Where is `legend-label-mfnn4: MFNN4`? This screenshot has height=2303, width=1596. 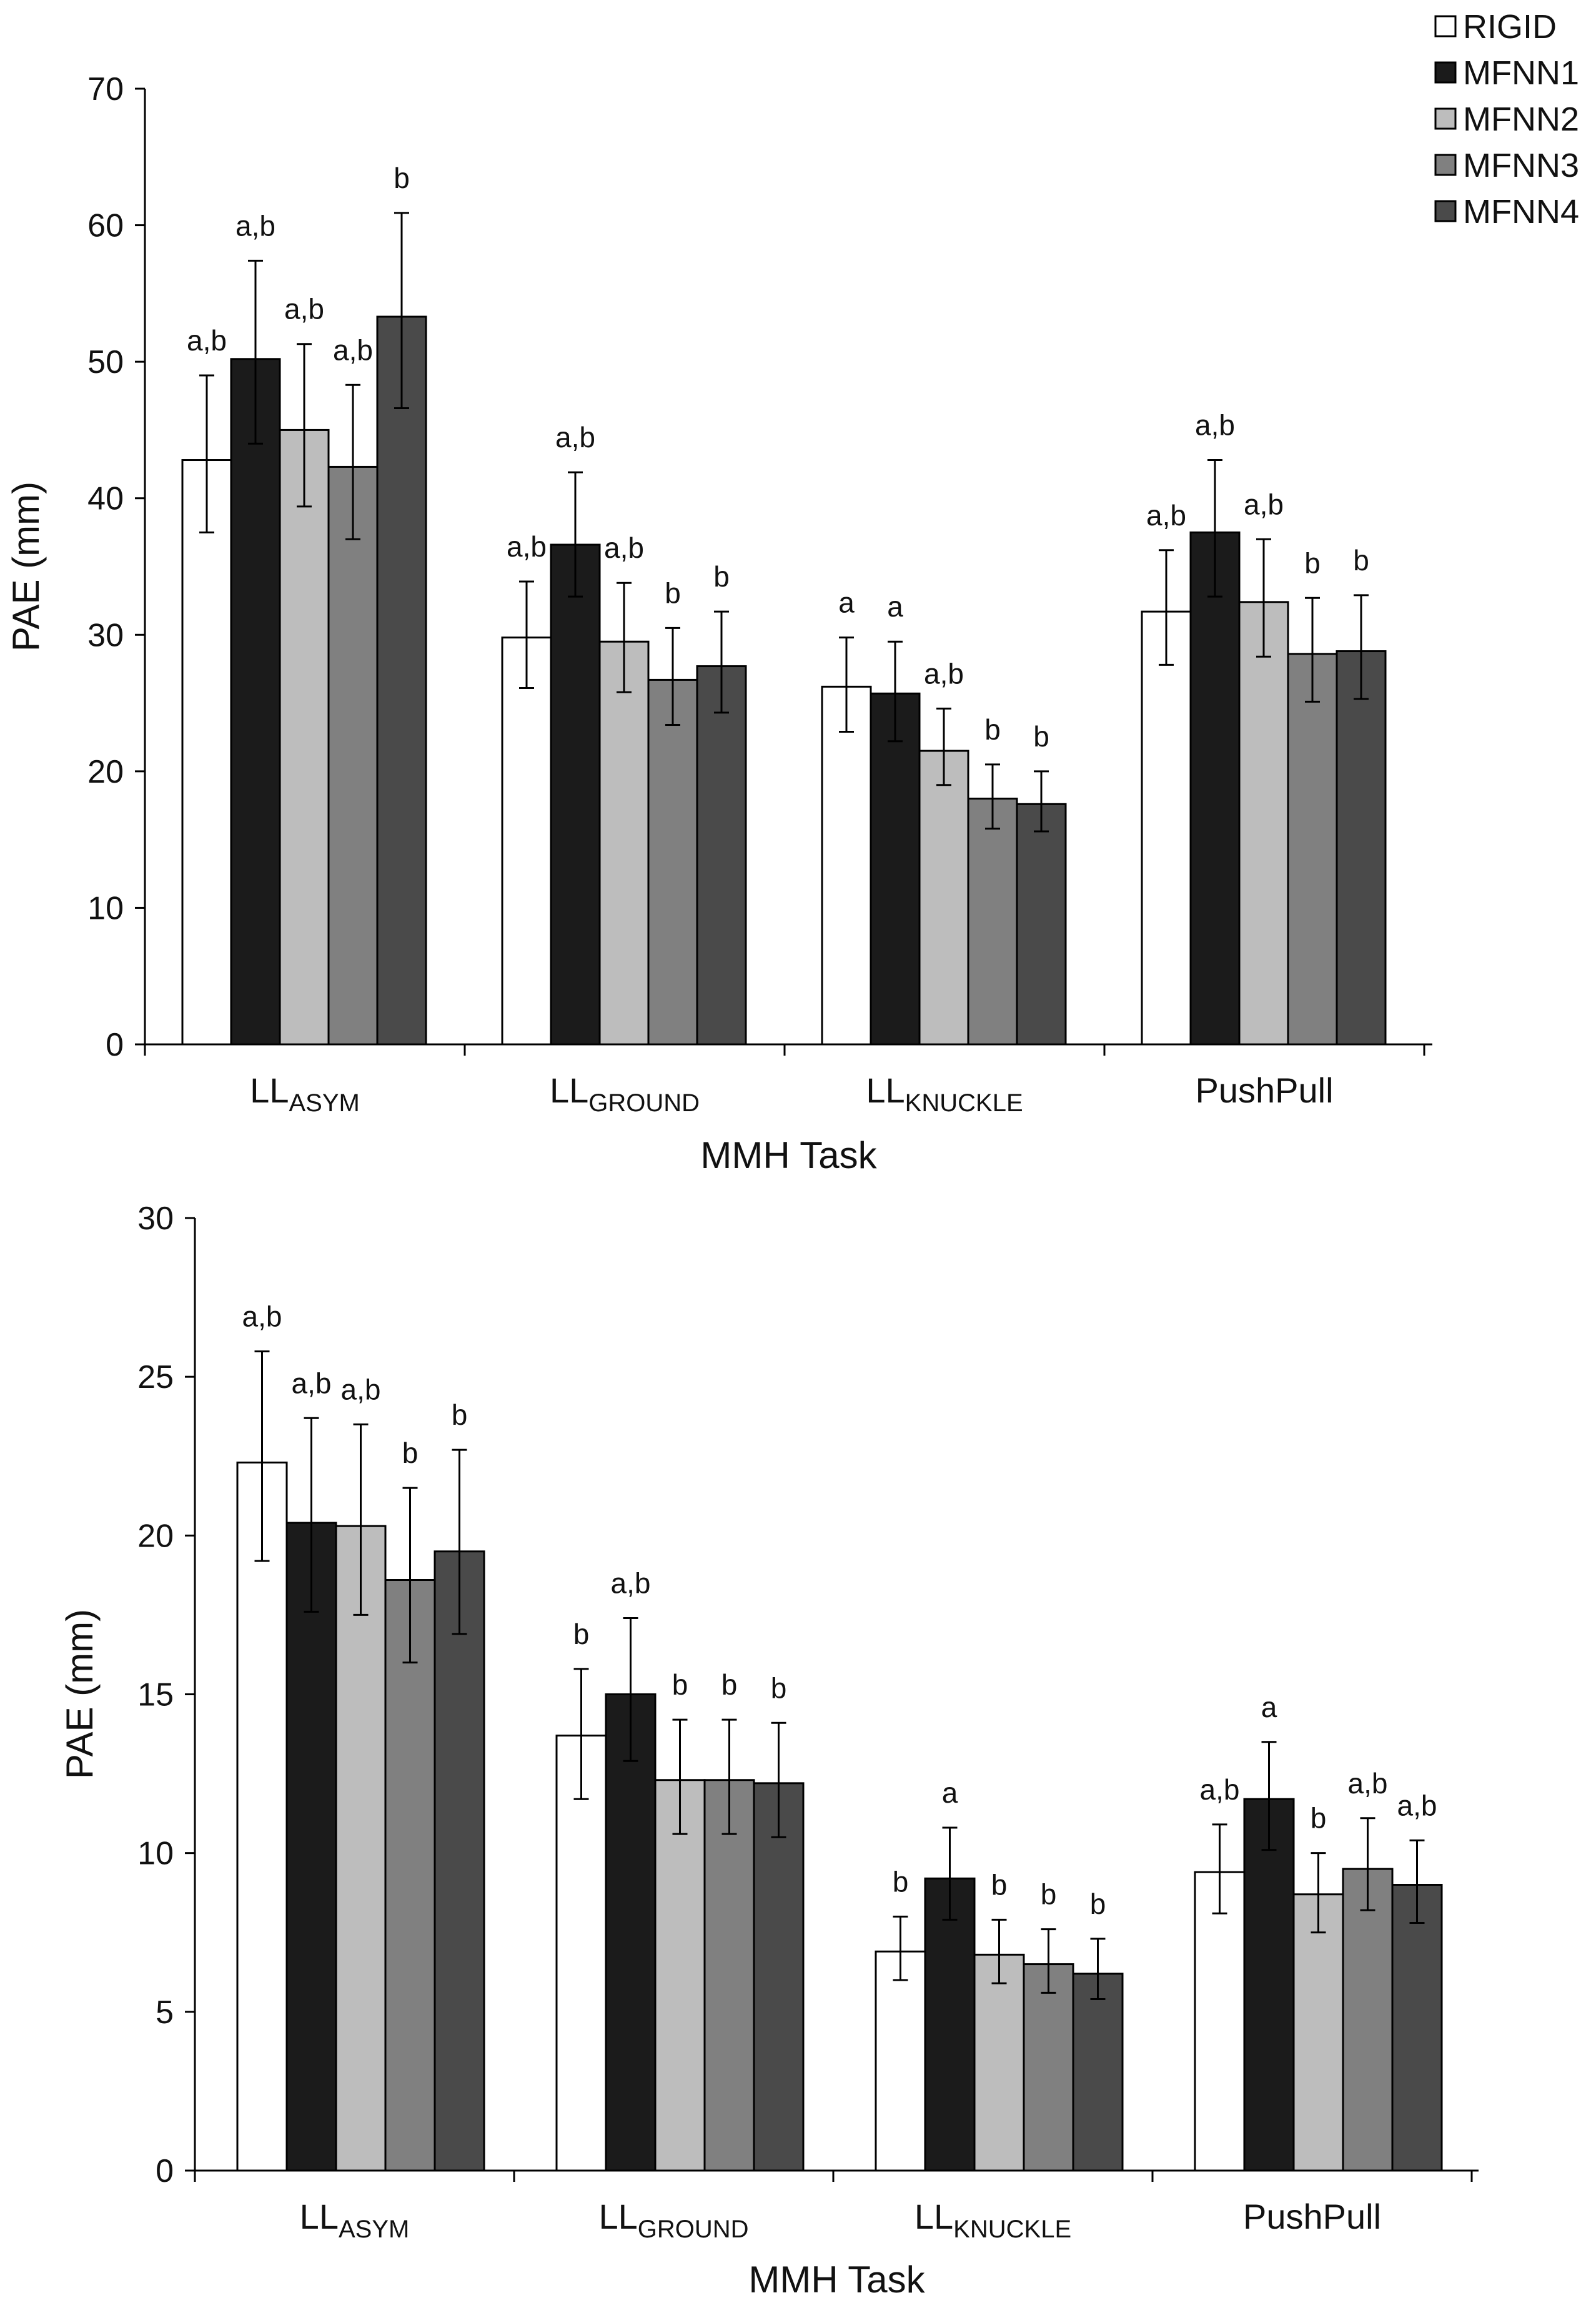
legend-label-mfnn4: MFNN4 is located at coordinates (1521, 211).